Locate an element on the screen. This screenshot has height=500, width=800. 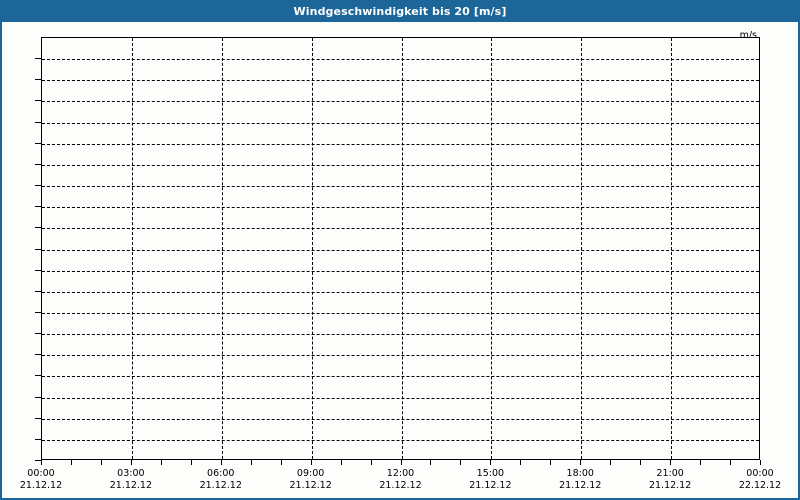
x-axis-tick-label: 21:00 21.12.12 is located at coordinates (670, 480).